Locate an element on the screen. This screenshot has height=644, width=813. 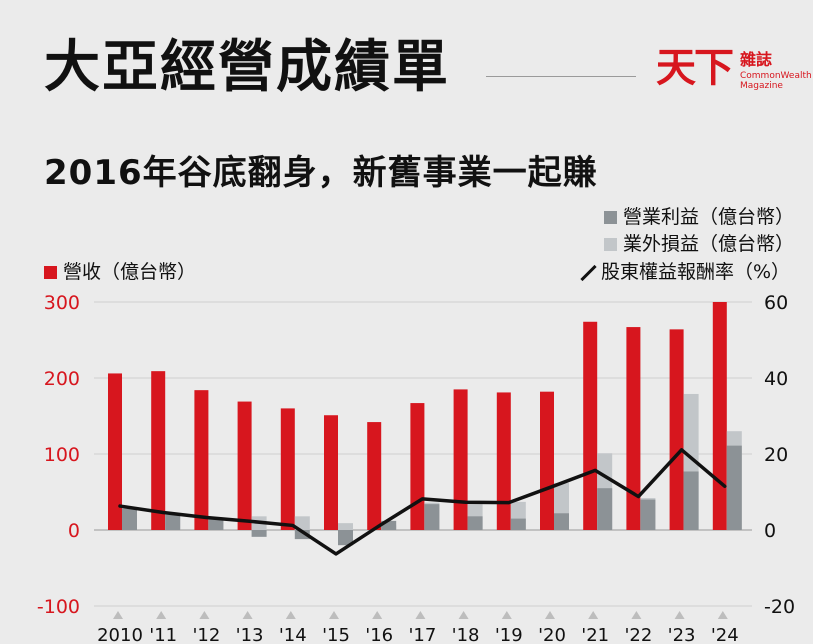
right-axis-tick-label: 40 is located at coordinates (776, 379).